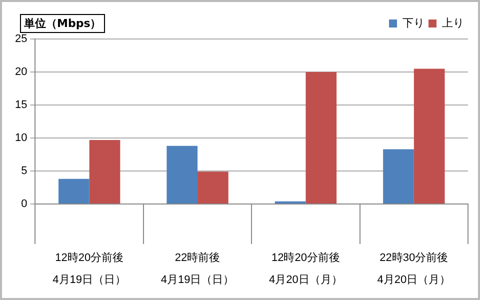  I want to click on legend-label: 上り, so click(453, 23).